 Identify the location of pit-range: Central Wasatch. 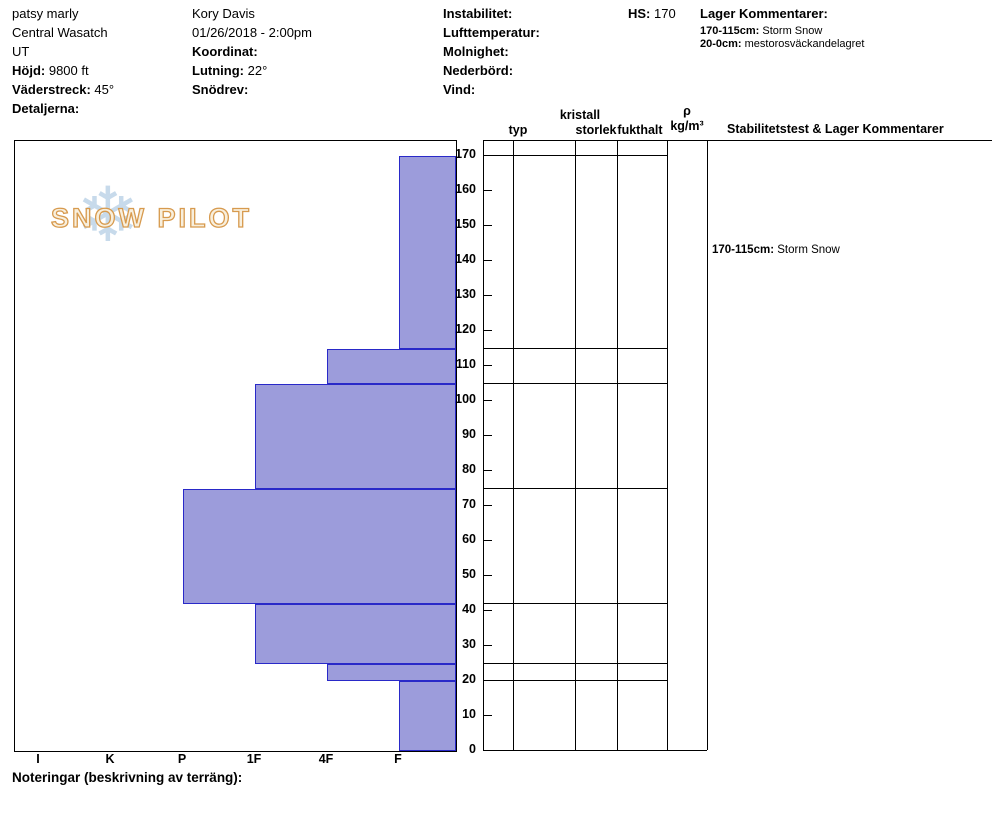
(60, 32).